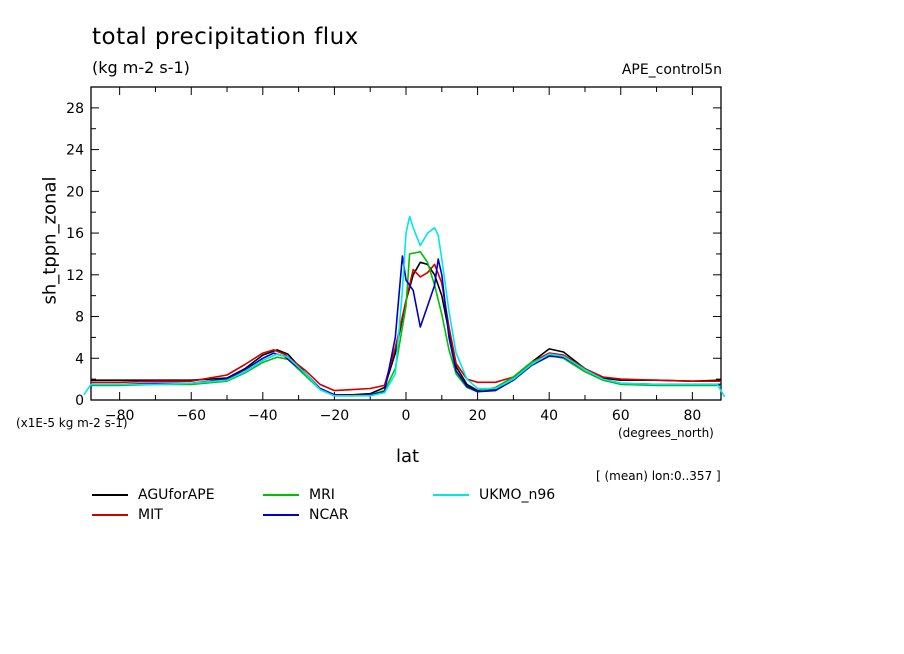 The image size is (904, 654). I want to click on legend-label: AGUforAPE, so click(176, 495).